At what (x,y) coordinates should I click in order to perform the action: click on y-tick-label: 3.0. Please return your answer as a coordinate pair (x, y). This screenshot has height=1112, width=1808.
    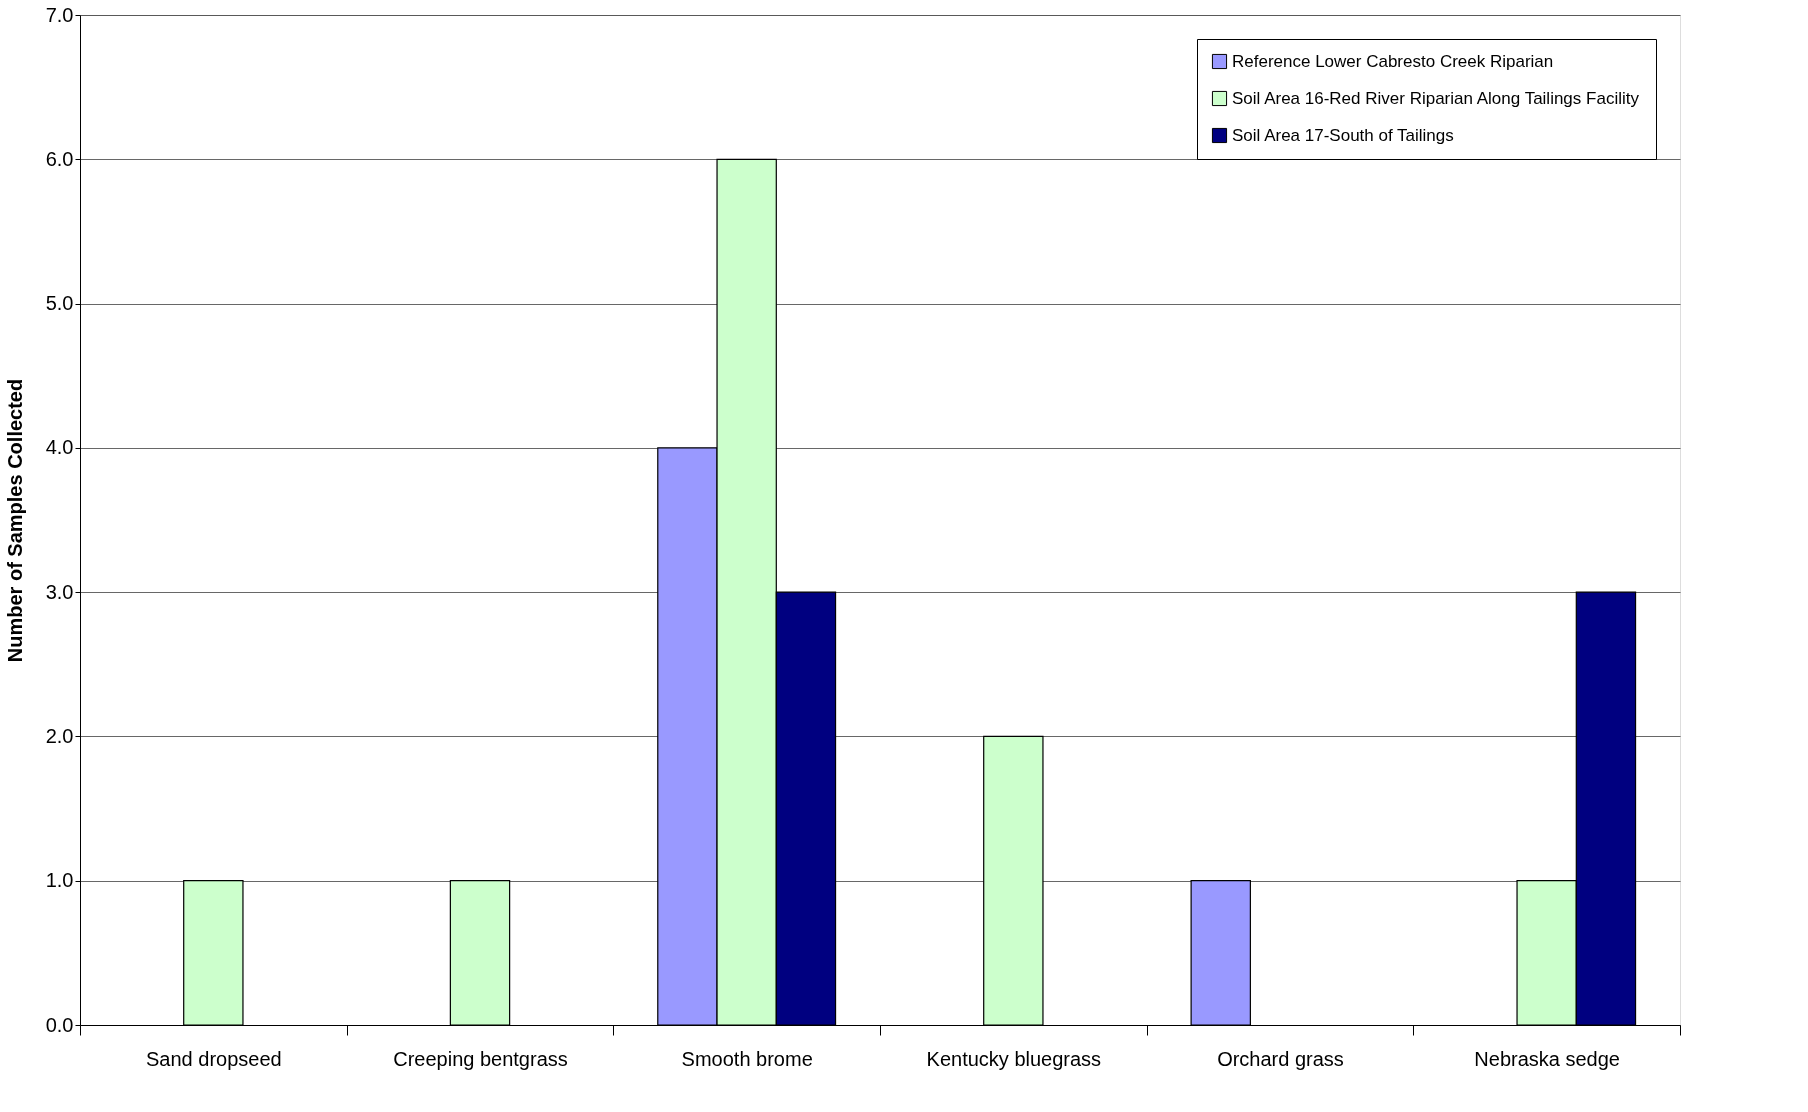
    Looking at the image, I should click on (59, 591).